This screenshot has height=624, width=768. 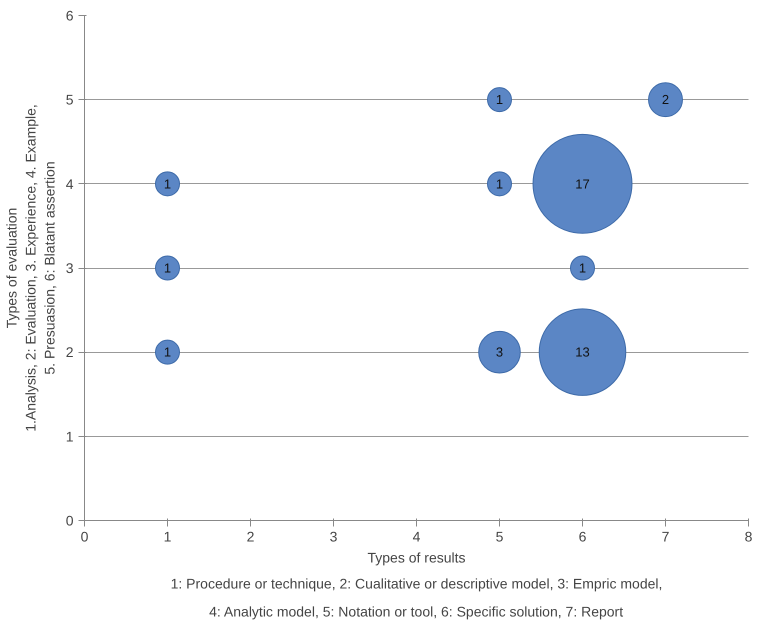 What do you see at coordinates (70, 100) in the screenshot?
I see `y-tick-label: 5` at bounding box center [70, 100].